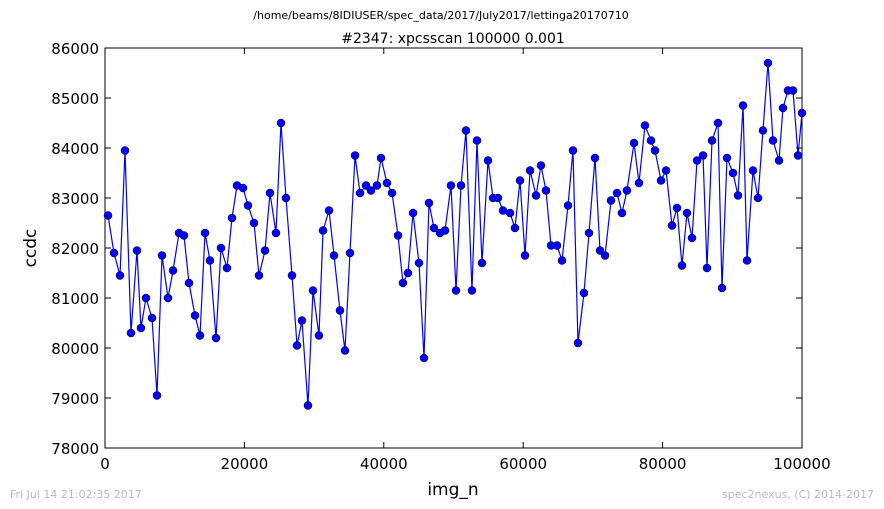 The width and height of the screenshot is (884, 509). Describe the element at coordinates (105, 464) in the screenshot. I see `x-tick-label: 0` at that location.